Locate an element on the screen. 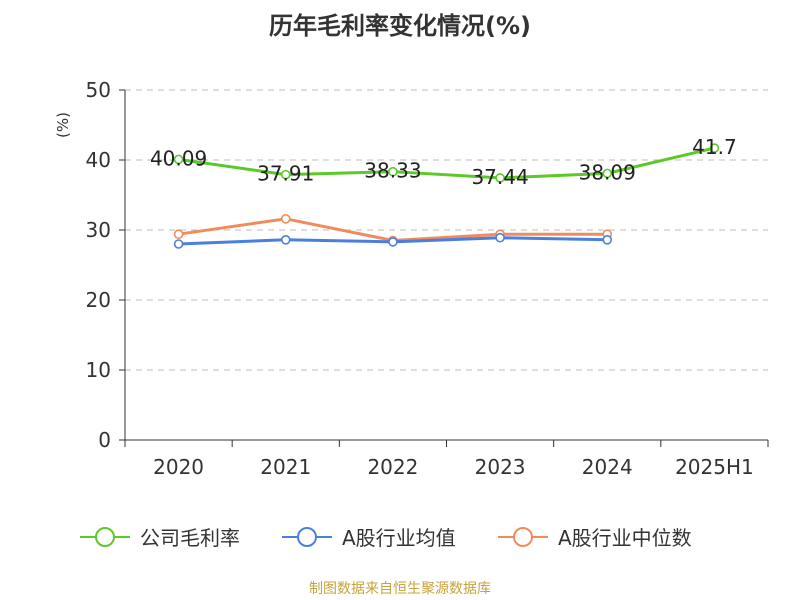 This screenshot has height=600, width=800. x-tick-label: 2024 is located at coordinates (607, 467).